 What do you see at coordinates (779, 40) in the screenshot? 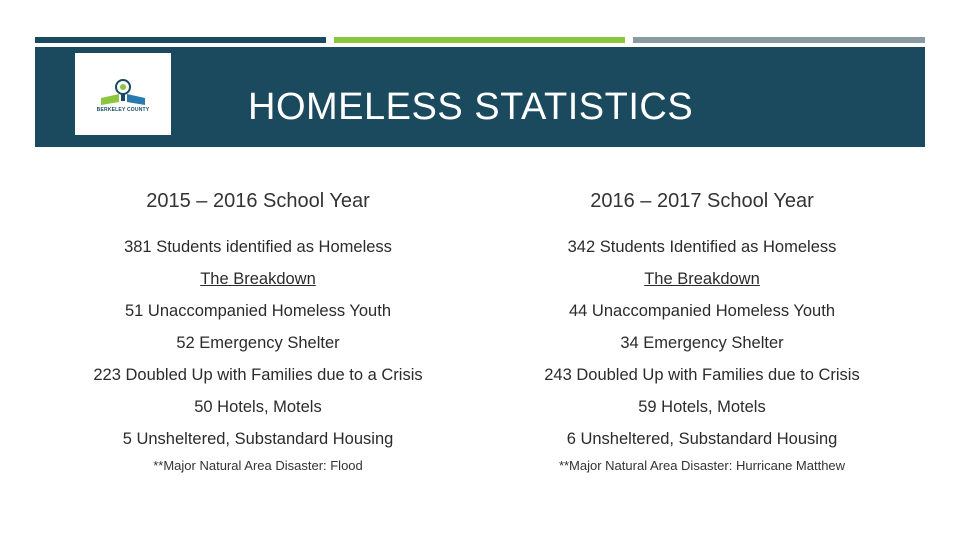
I see `accent-bar-gray` at bounding box center [779, 40].